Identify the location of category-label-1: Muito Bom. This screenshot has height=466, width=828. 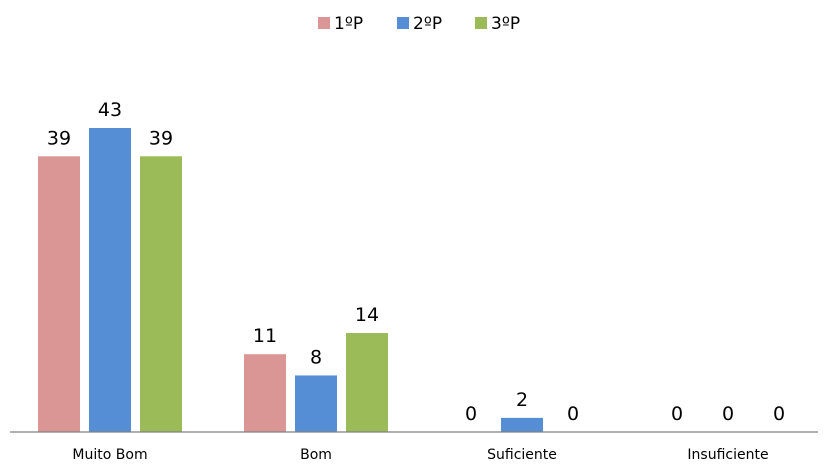
(109, 455).